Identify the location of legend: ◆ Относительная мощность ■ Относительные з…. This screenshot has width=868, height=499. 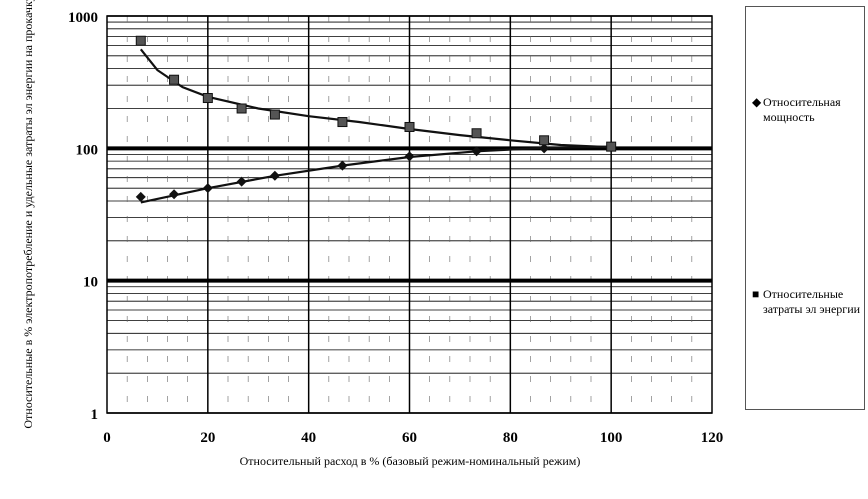
(805, 208).